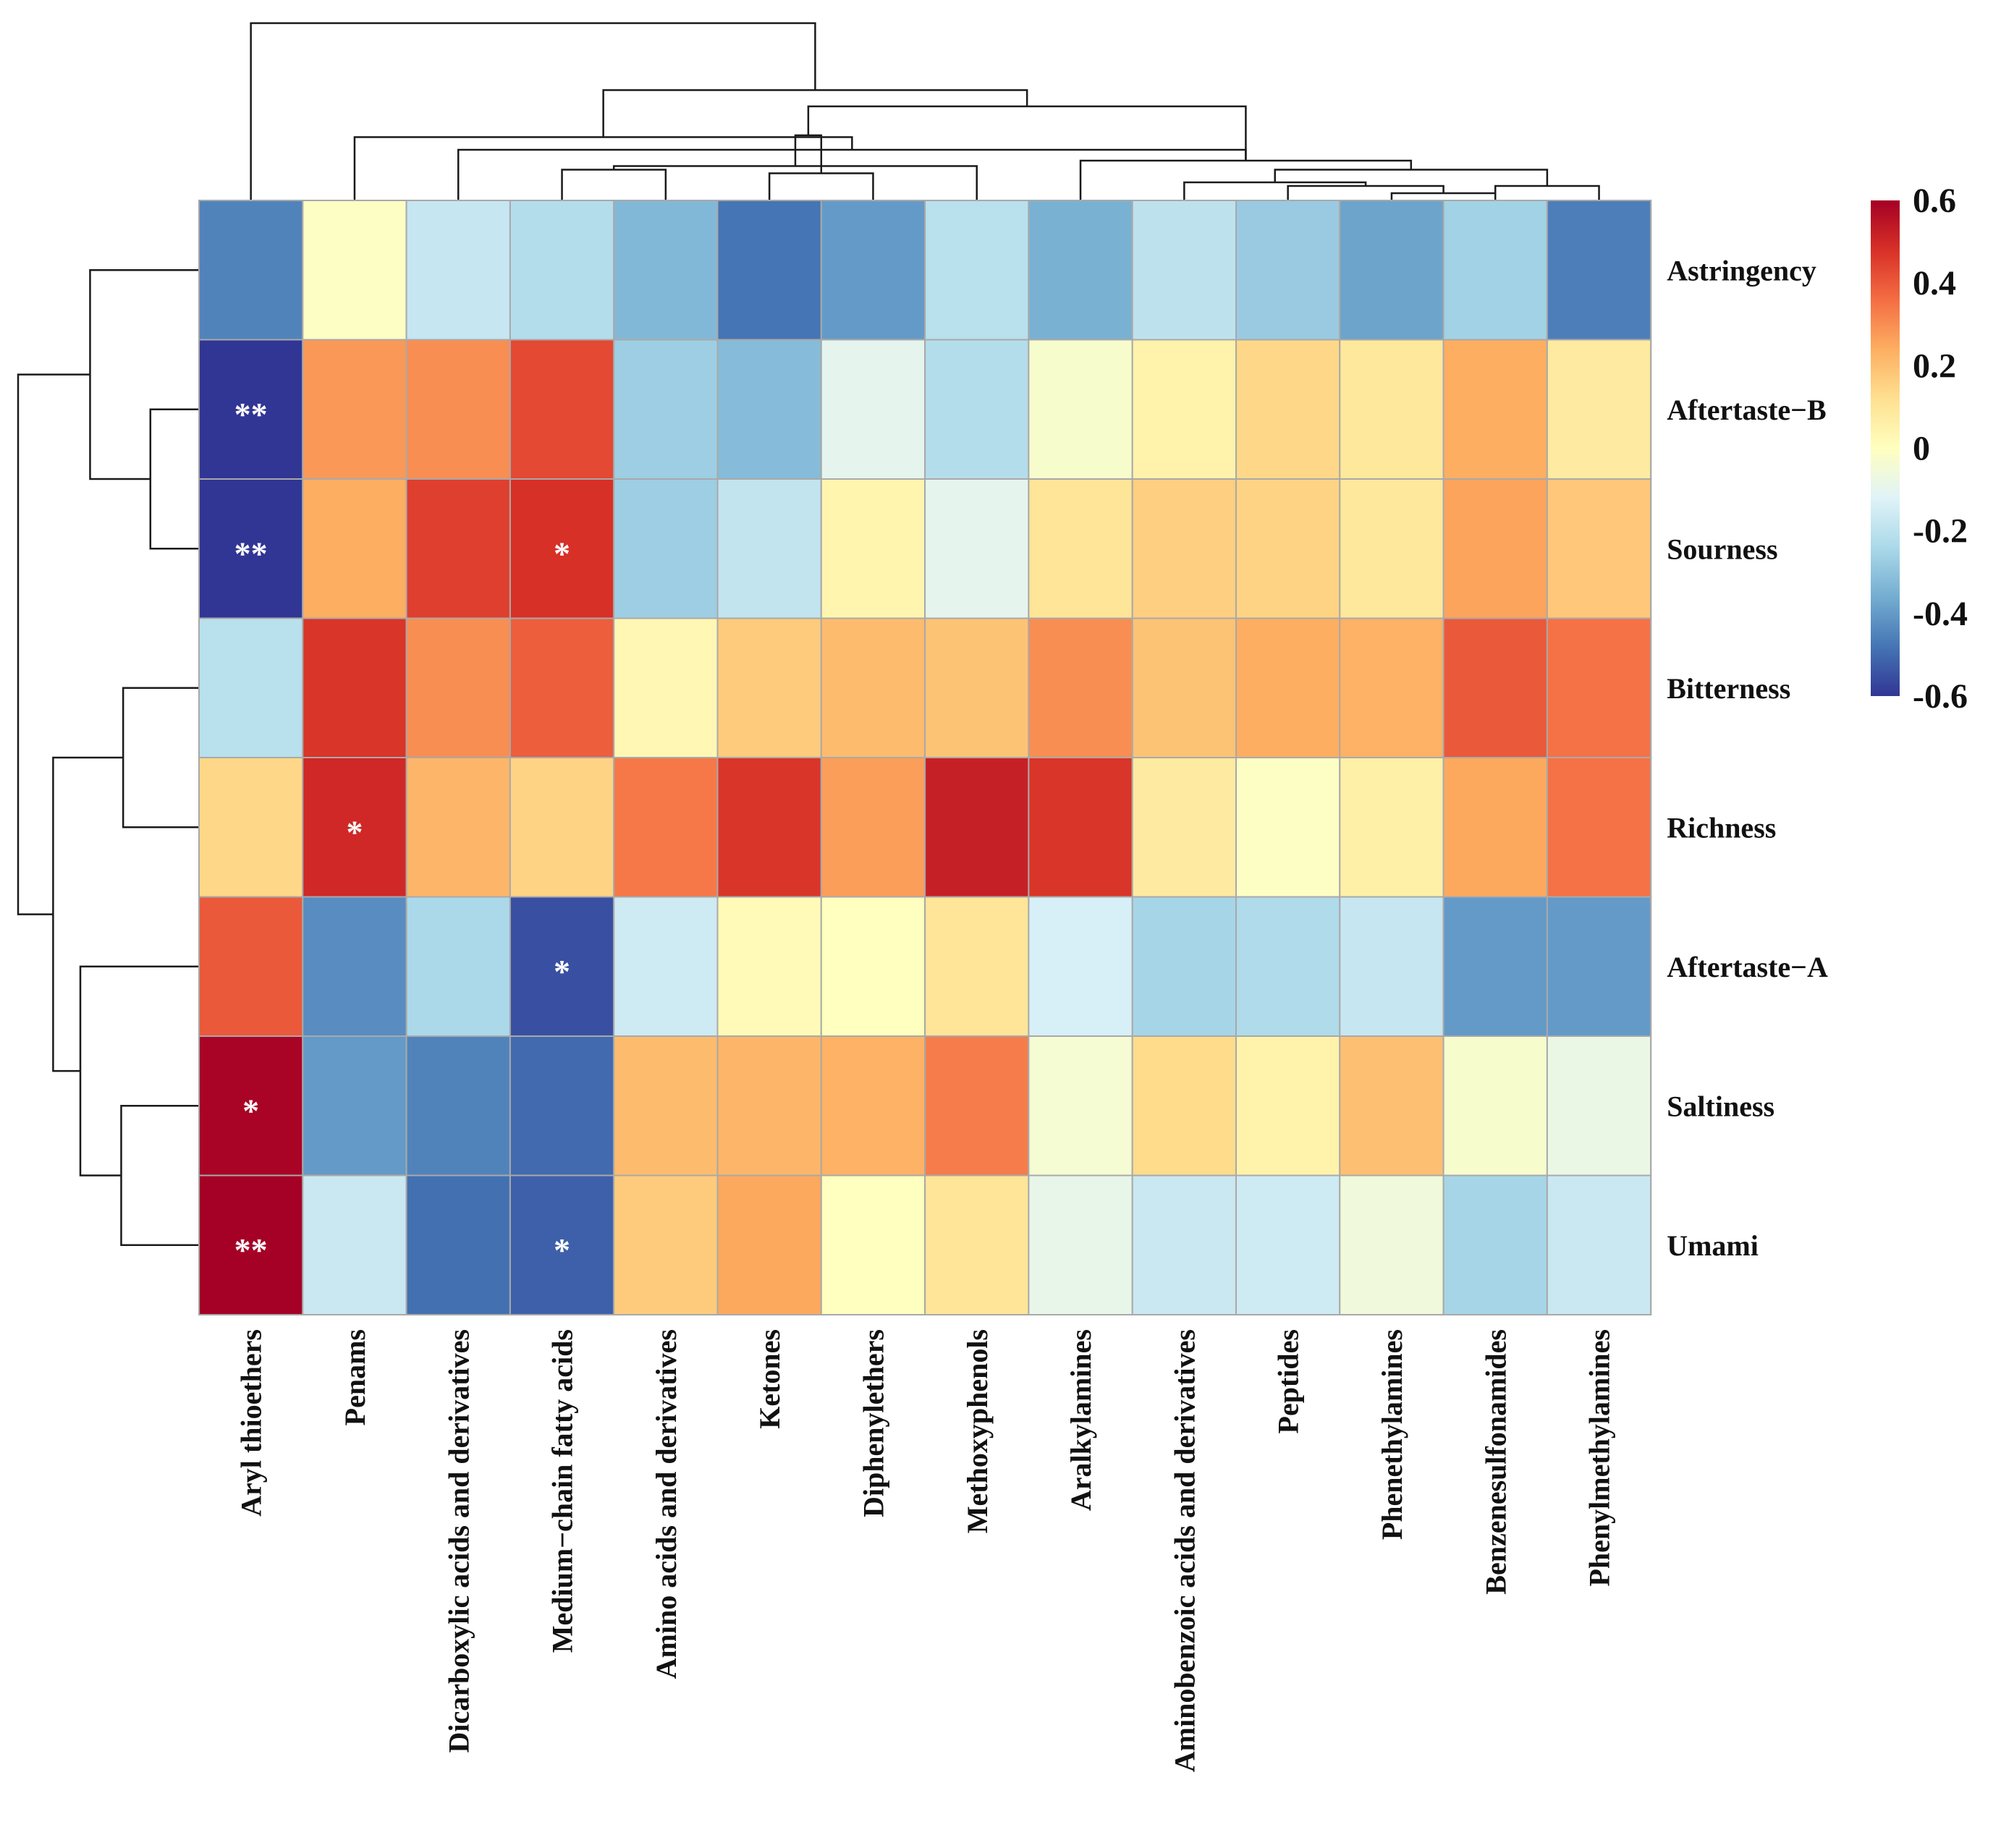 The width and height of the screenshot is (2001, 1848). What do you see at coordinates (1885, 448) in the screenshot?
I see `colorbar-gradient` at bounding box center [1885, 448].